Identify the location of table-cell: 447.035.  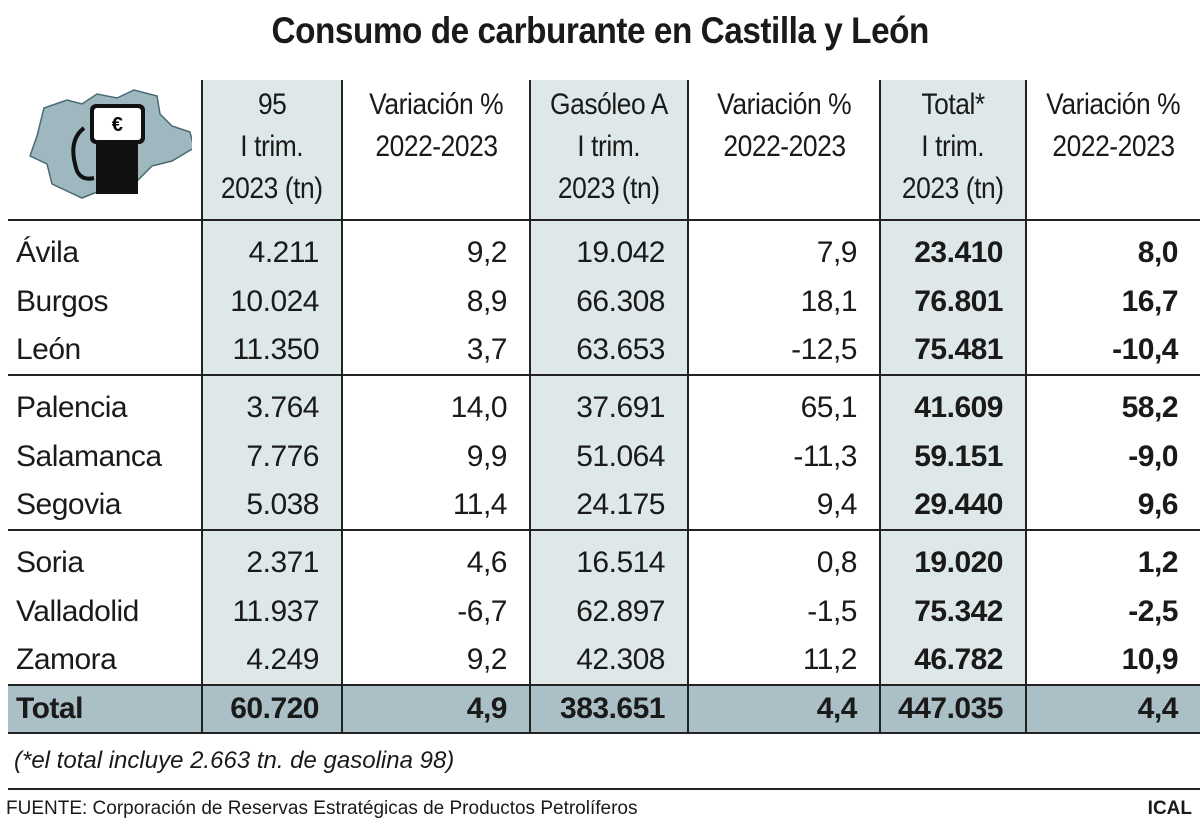
(952, 709).